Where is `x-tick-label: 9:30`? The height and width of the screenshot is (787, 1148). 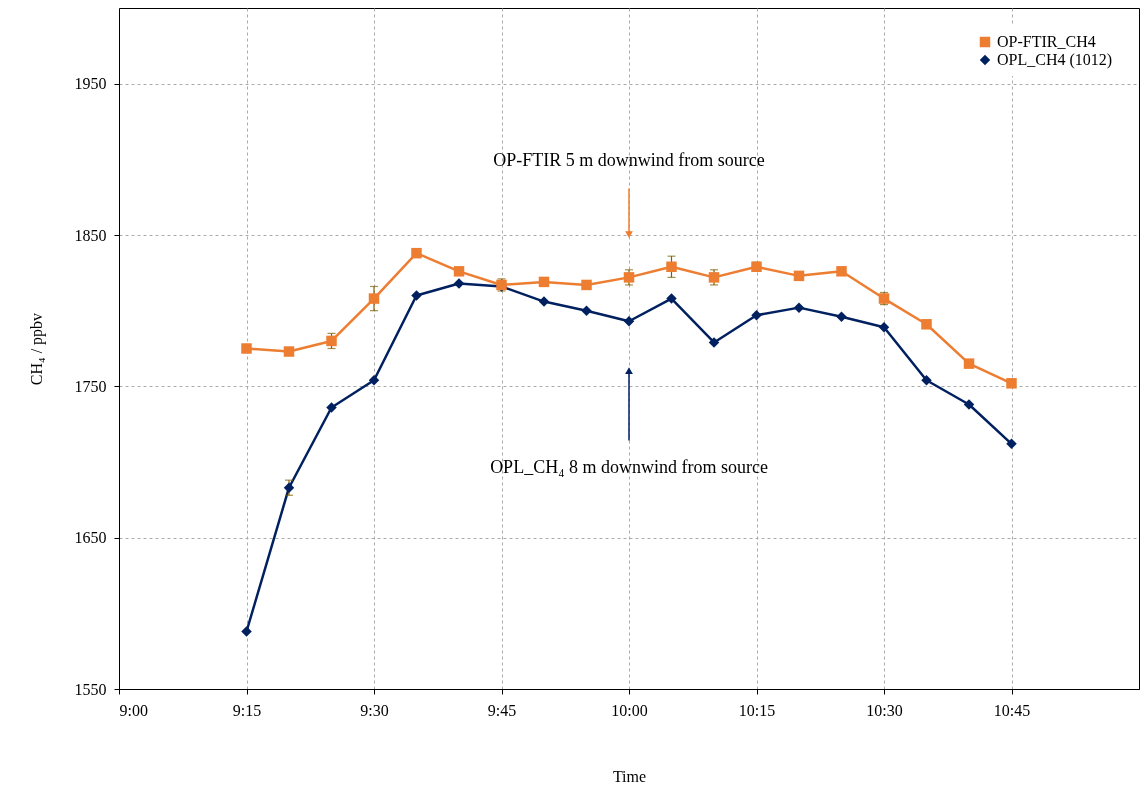
x-tick-label: 9:30 is located at coordinates (374, 710).